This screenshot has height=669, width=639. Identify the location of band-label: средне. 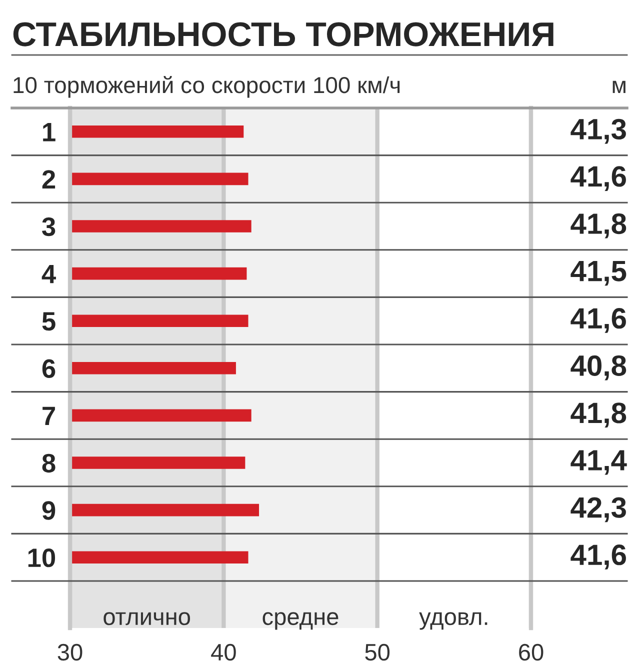
(300, 621).